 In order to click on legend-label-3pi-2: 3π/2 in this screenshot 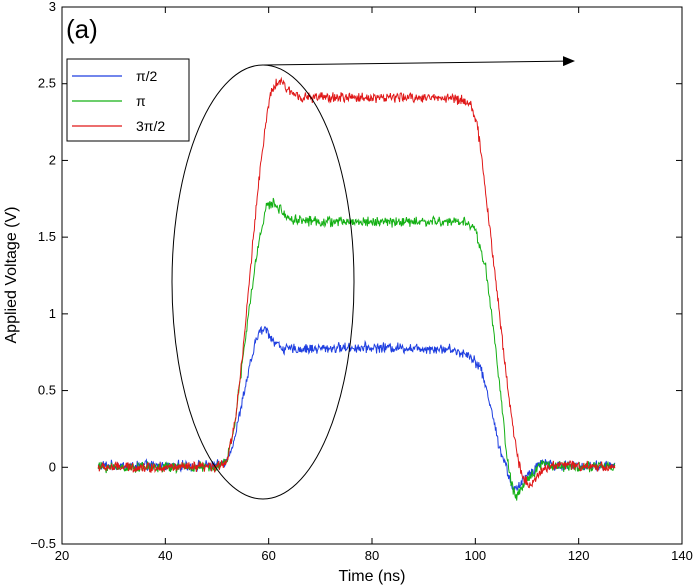, I will do `click(150, 126)`.